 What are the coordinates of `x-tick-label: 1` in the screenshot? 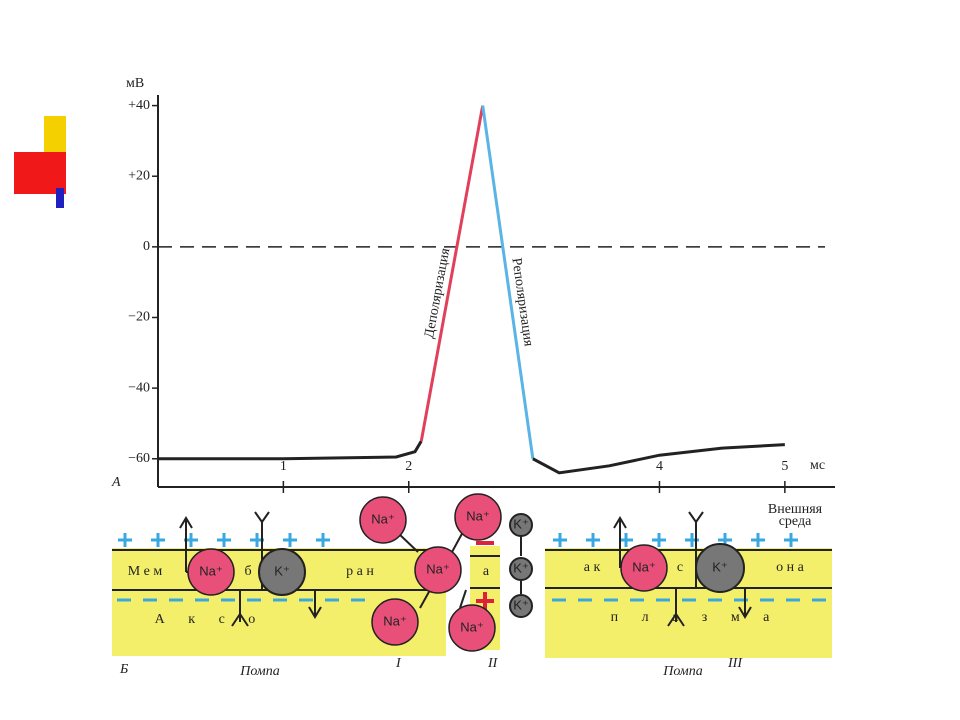 It's located at (283, 466).